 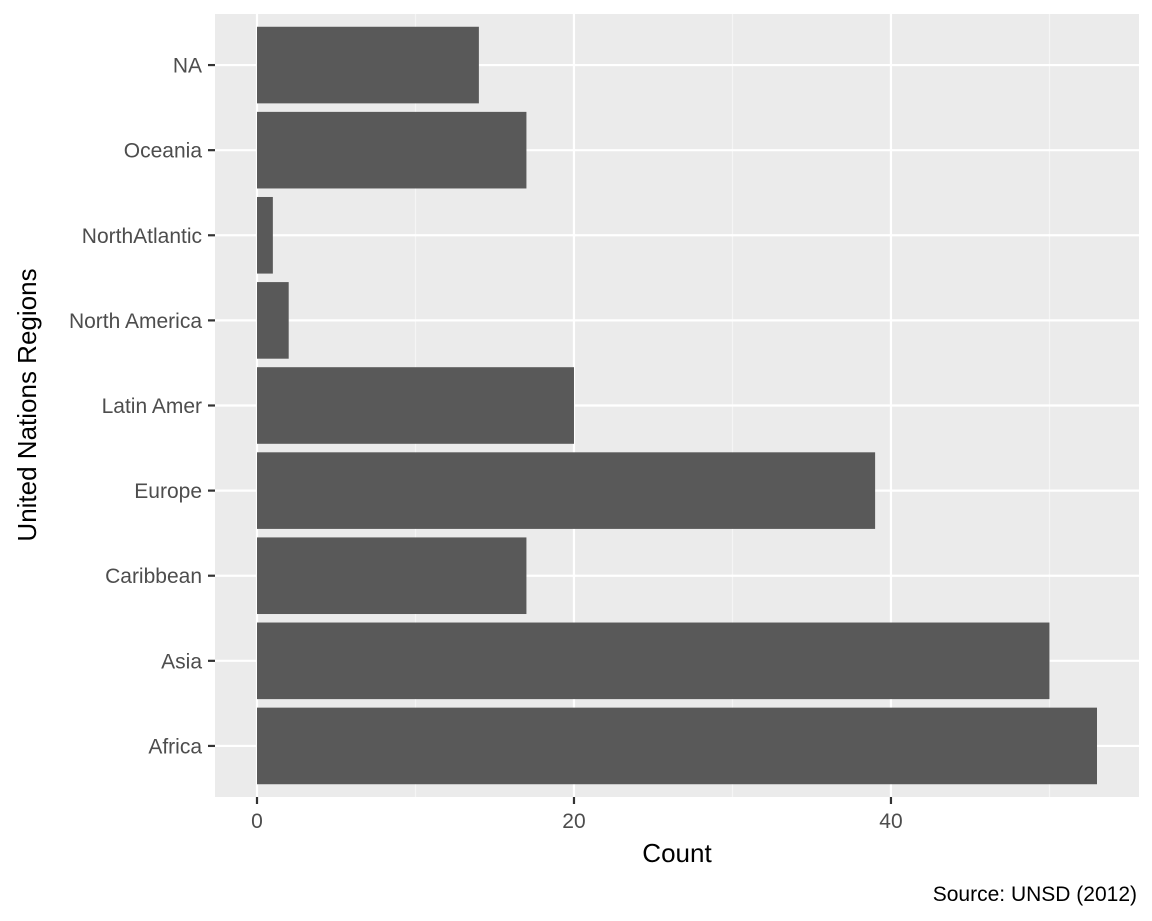 I want to click on x-tick-label: 0, so click(x=257, y=821).